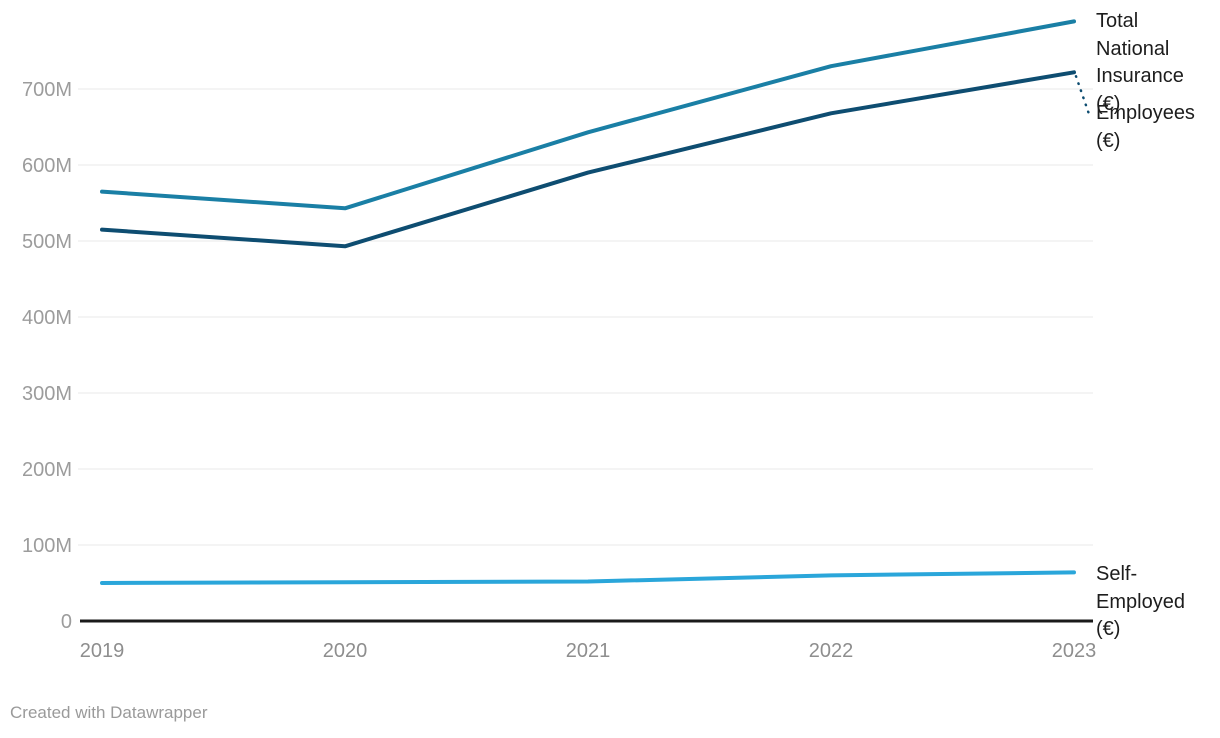 The width and height of the screenshot is (1220, 738). What do you see at coordinates (1145, 127) in the screenshot?
I see `series-label-employees: Employees (€)` at bounding box center [1145, 127].